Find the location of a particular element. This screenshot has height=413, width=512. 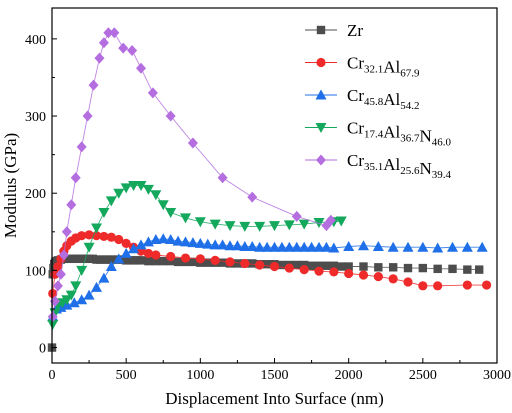

y-tick-label: 400 is located at coordinates (35, 40).